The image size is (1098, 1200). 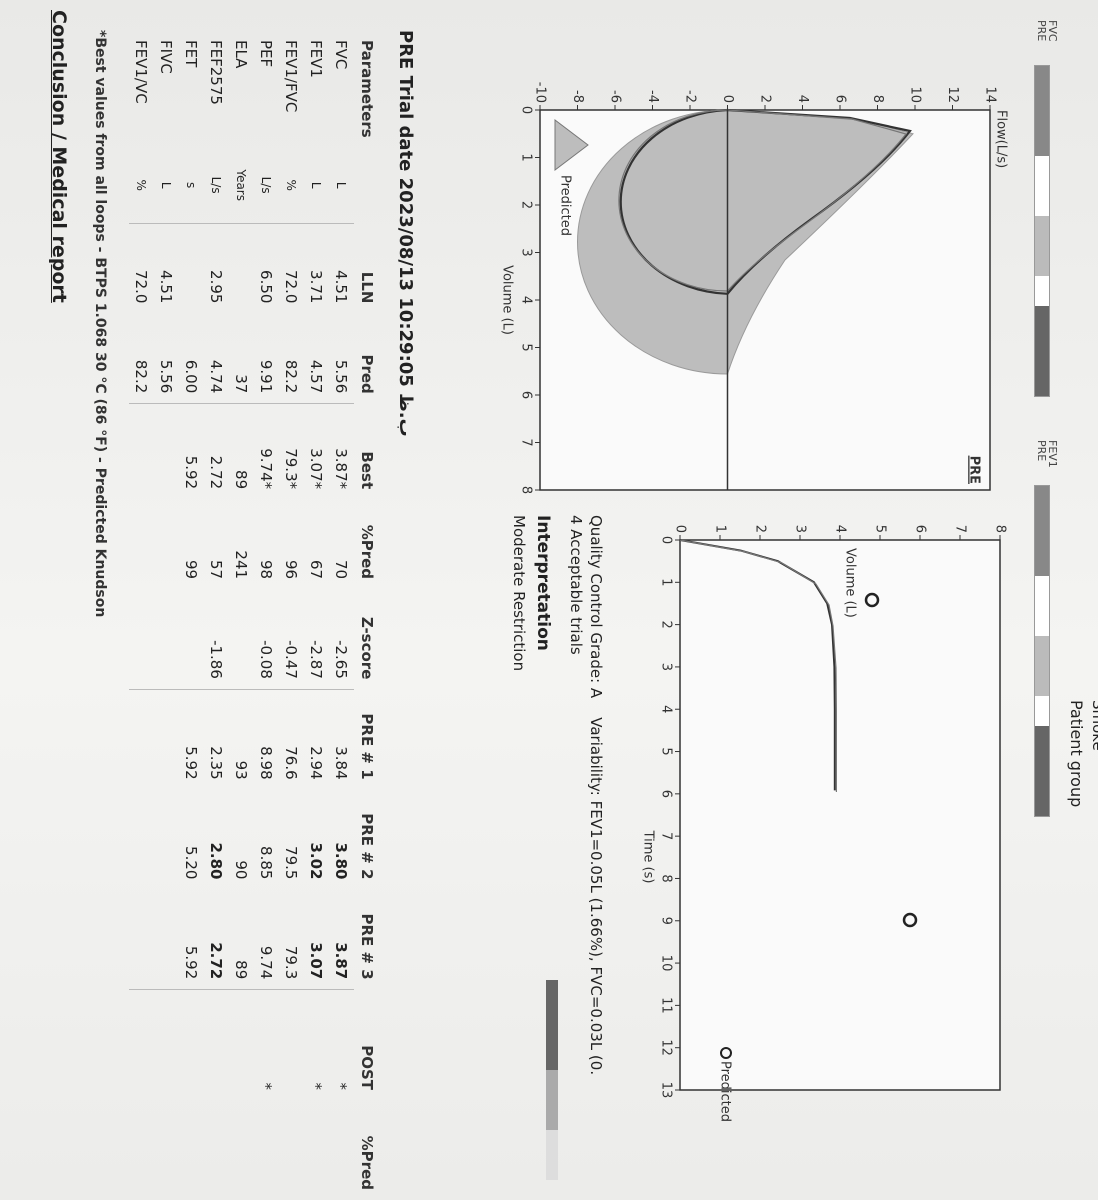 What do you see at coordinates (341, 961) in the screenshot?
I see `result-cell: 3.87` at bounding box center [341, 961].